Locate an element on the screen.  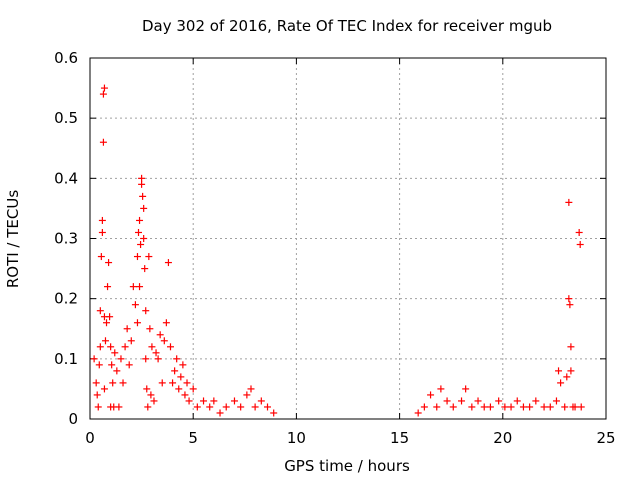
x-tick-label: 10 is located at coordinates (296, 438).